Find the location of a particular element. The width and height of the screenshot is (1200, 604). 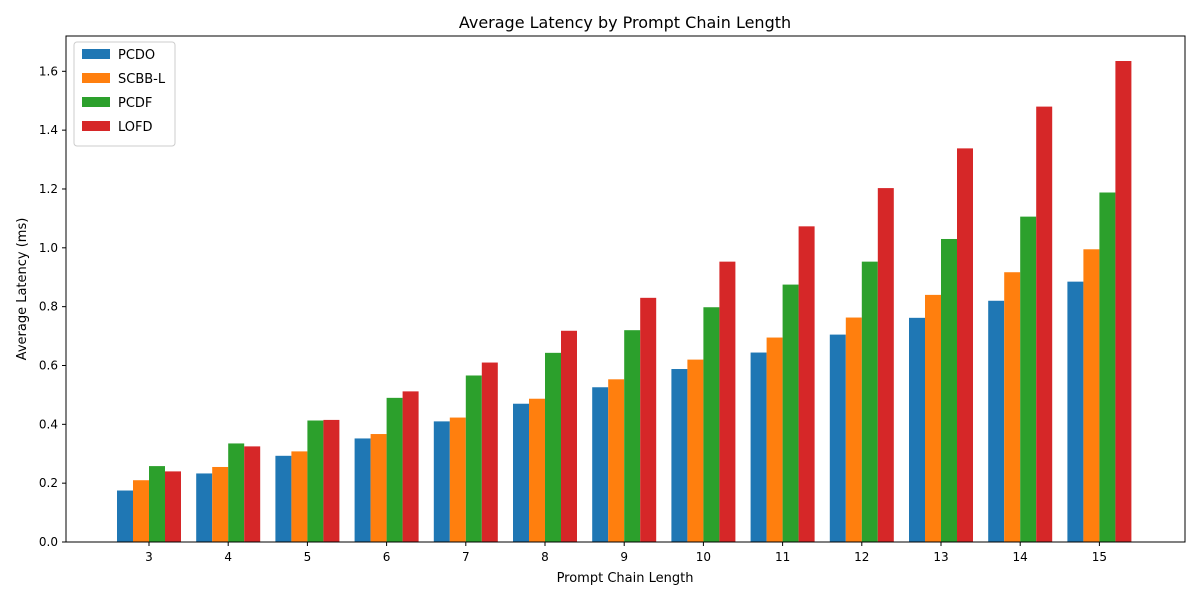

legend-box is located at coordinates (124, 94).